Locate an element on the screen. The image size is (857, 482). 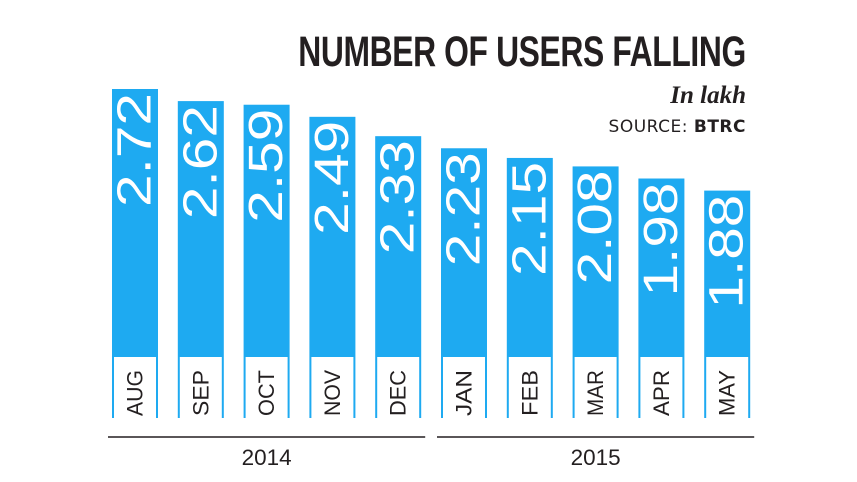
month-label-feb: FEB is located at coordinates (529, 393).